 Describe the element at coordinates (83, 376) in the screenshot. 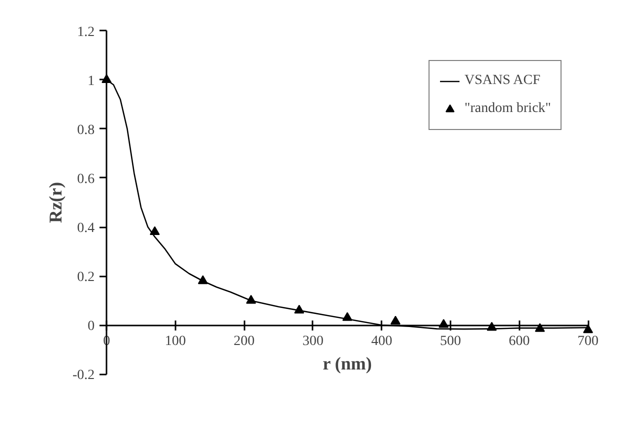

I see `y-tick-label: -0.2` at that location.